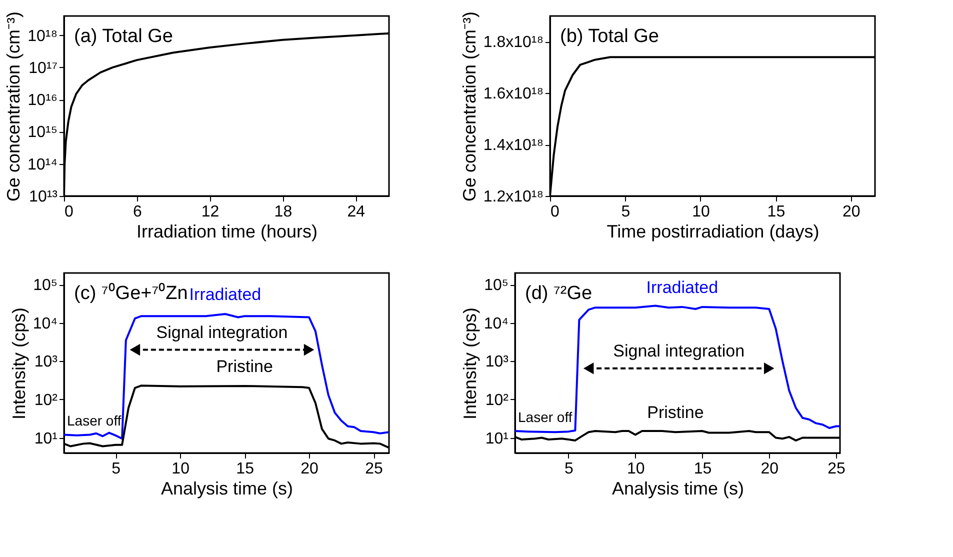 This screenshot has height=557, width=953. Describe the element at coordinates (43, 101) in the screenshot. I see `y-tick-label: 10¹⁶` at that location.